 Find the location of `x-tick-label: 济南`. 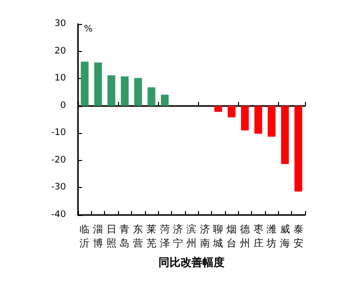

x-tick-label: 济南 is located at coordinates (205, 237).